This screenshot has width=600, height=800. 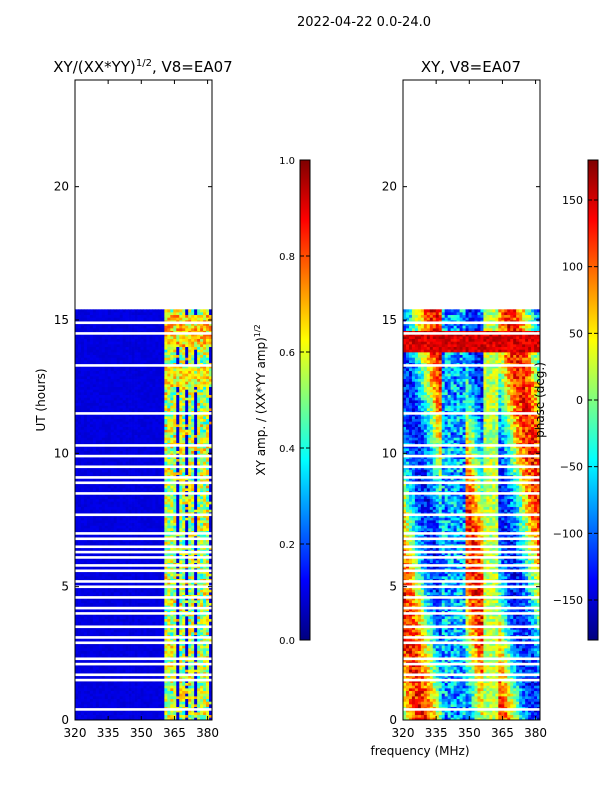 I want to click on phase-colorbar-tick-label: −100, so click(x=568, y=533).